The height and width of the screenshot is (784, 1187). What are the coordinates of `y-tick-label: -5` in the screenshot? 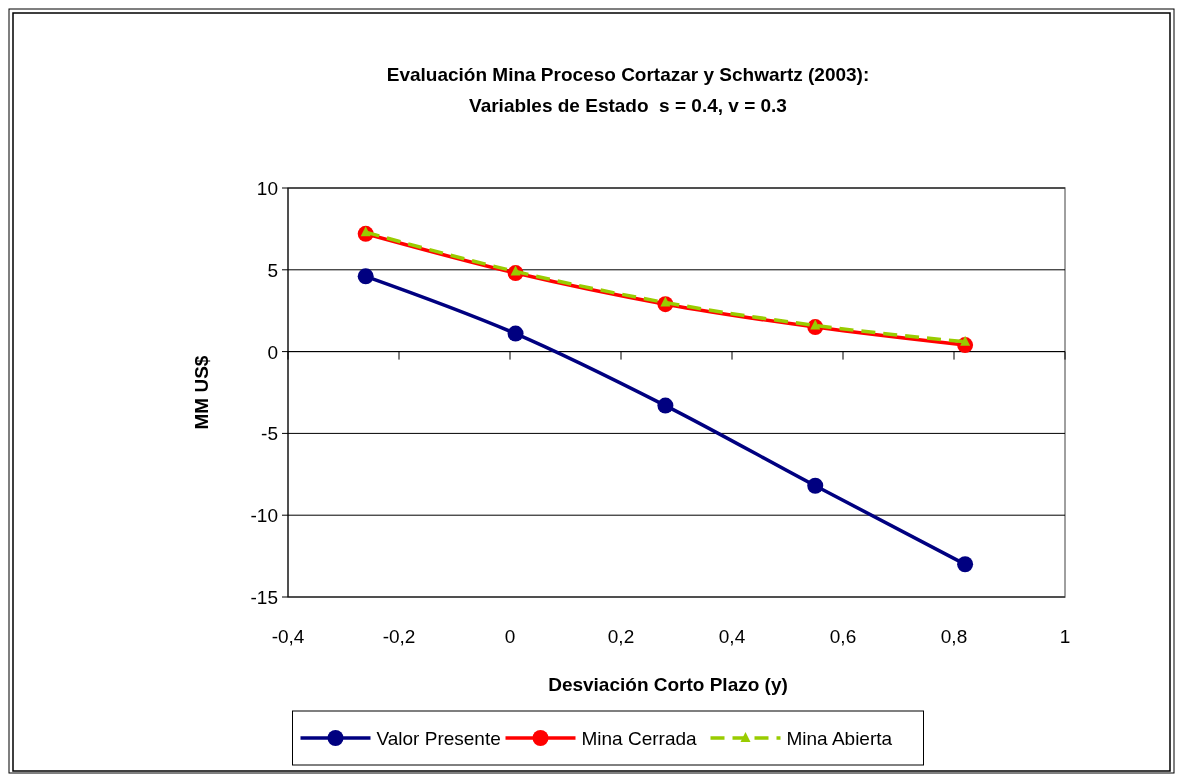 It's located at (269, 434).